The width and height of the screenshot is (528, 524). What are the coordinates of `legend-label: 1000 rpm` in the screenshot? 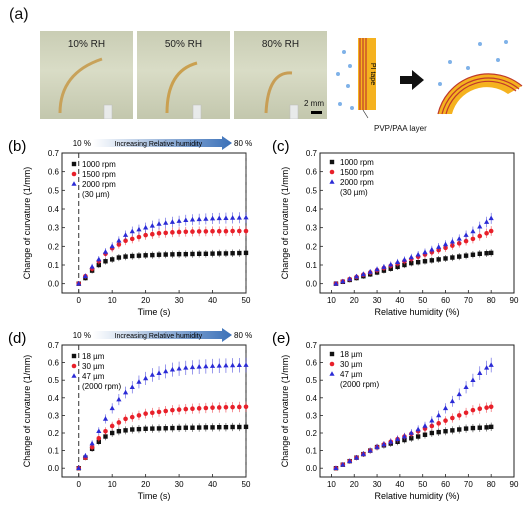 It's located at (357, 162).